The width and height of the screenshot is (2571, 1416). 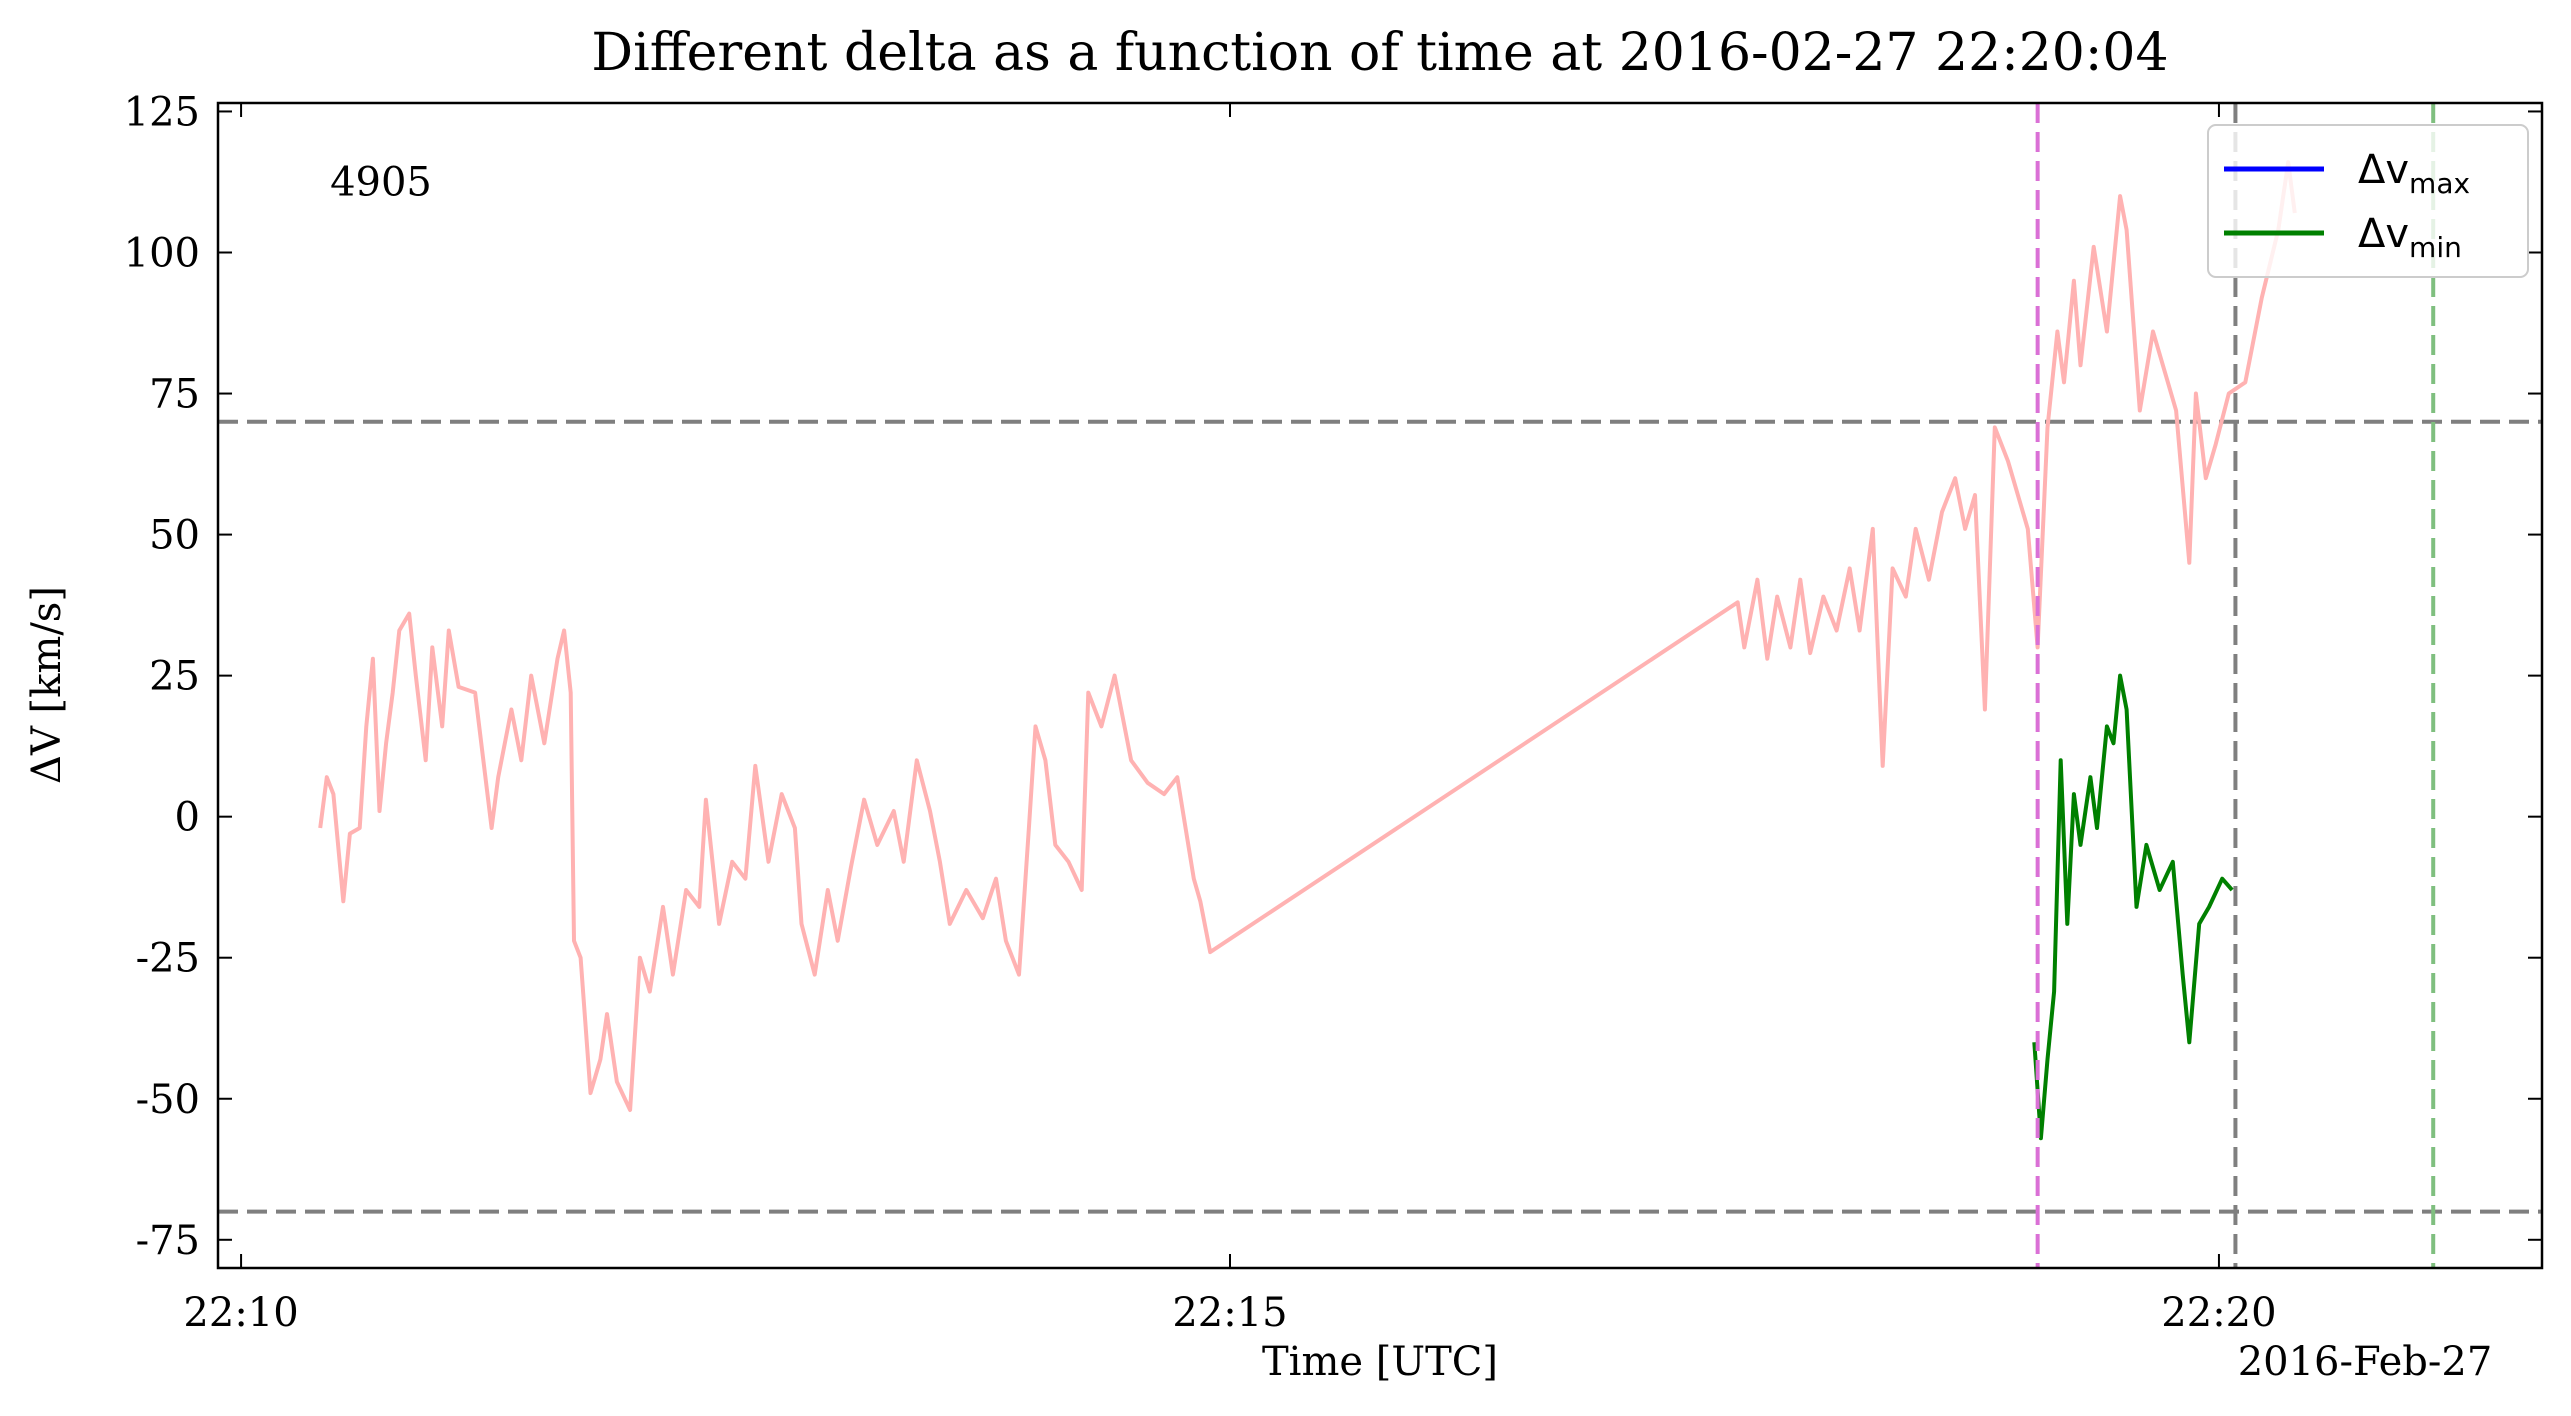 I want to click on y-tick-label: -75, so click(x=168, y=1241).